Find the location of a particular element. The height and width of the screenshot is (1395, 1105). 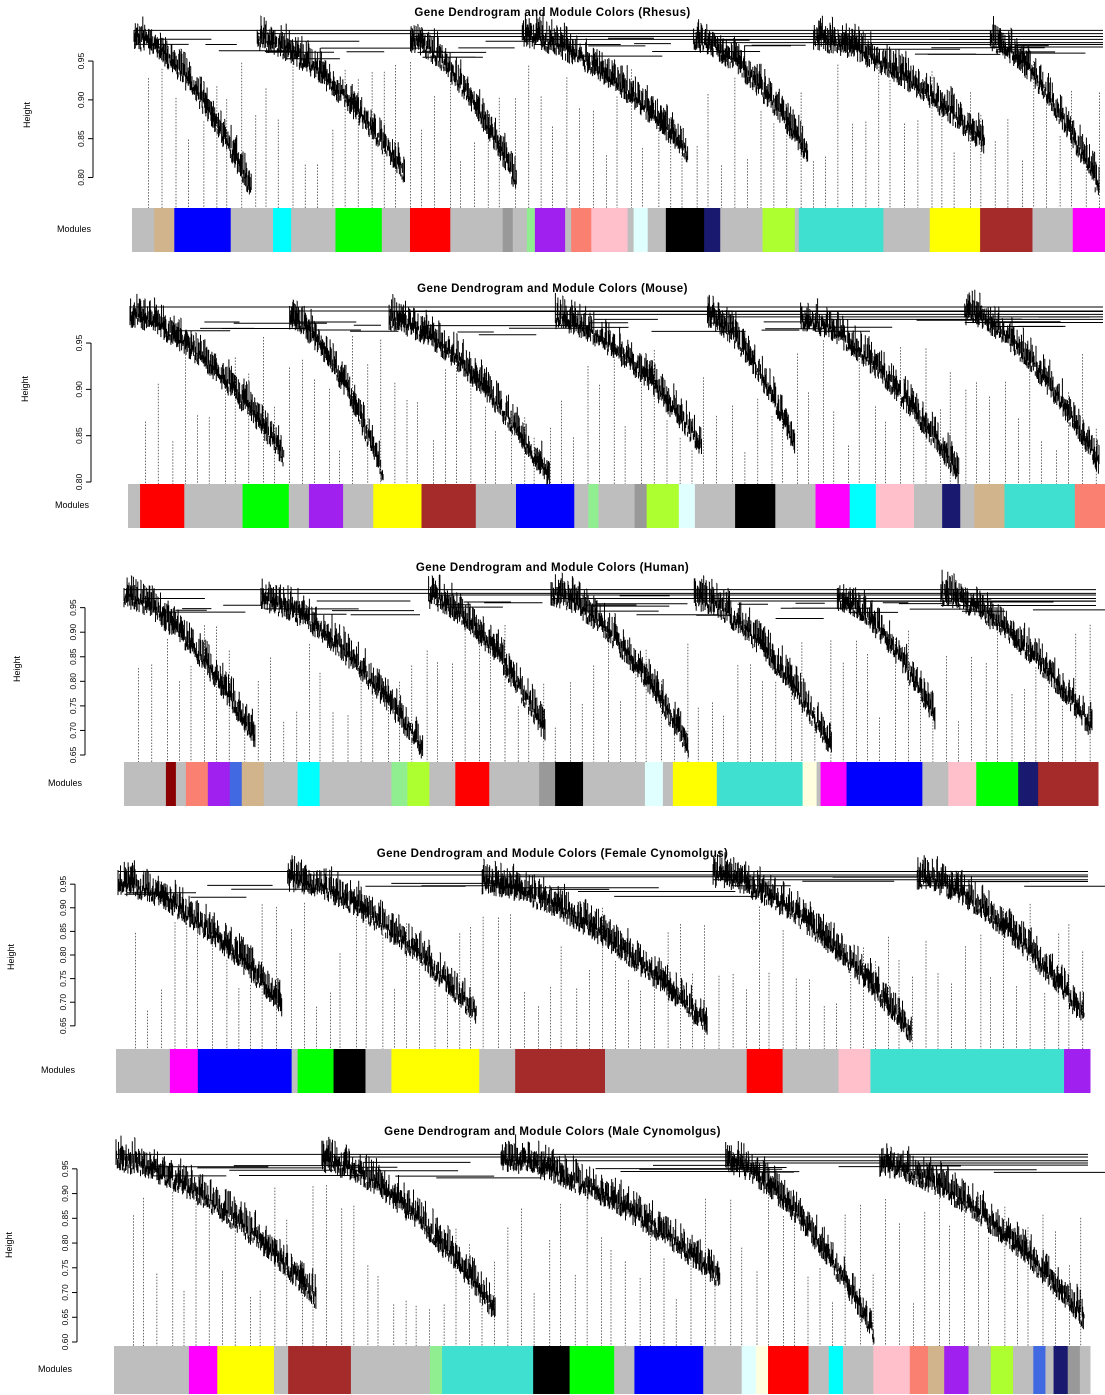

y-tick-label: 0.75 is located at coordinates (65, 1267).